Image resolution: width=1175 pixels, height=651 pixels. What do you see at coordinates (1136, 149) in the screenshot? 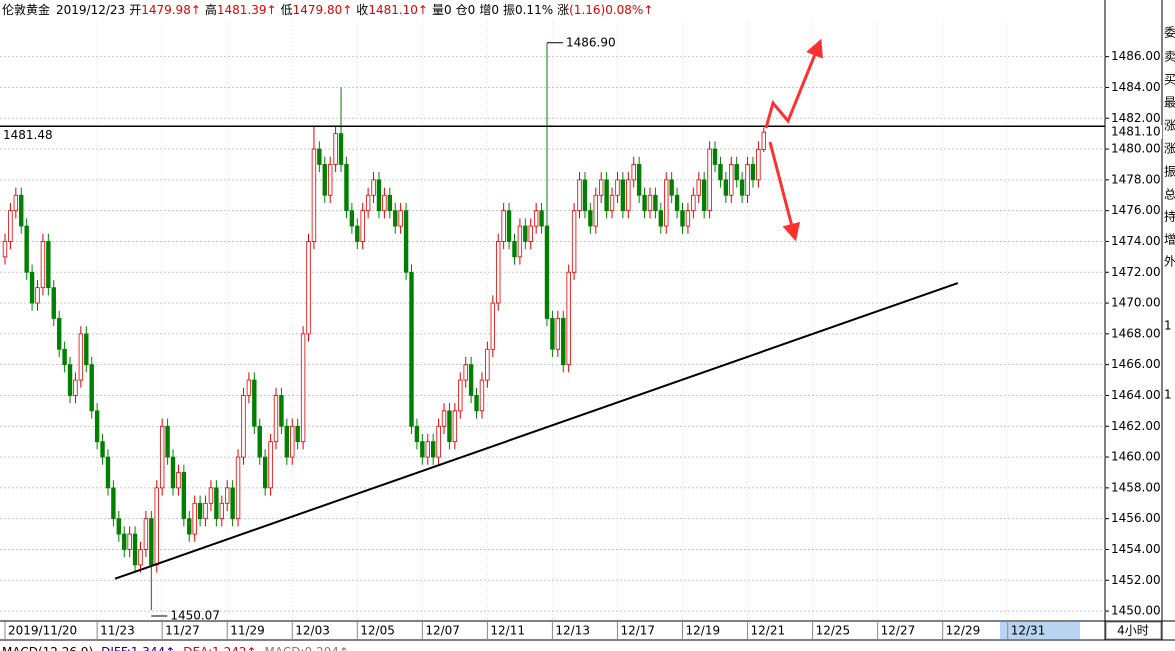
I see `y-tick-label: 1480.00` at bounding box center [1136, 149].